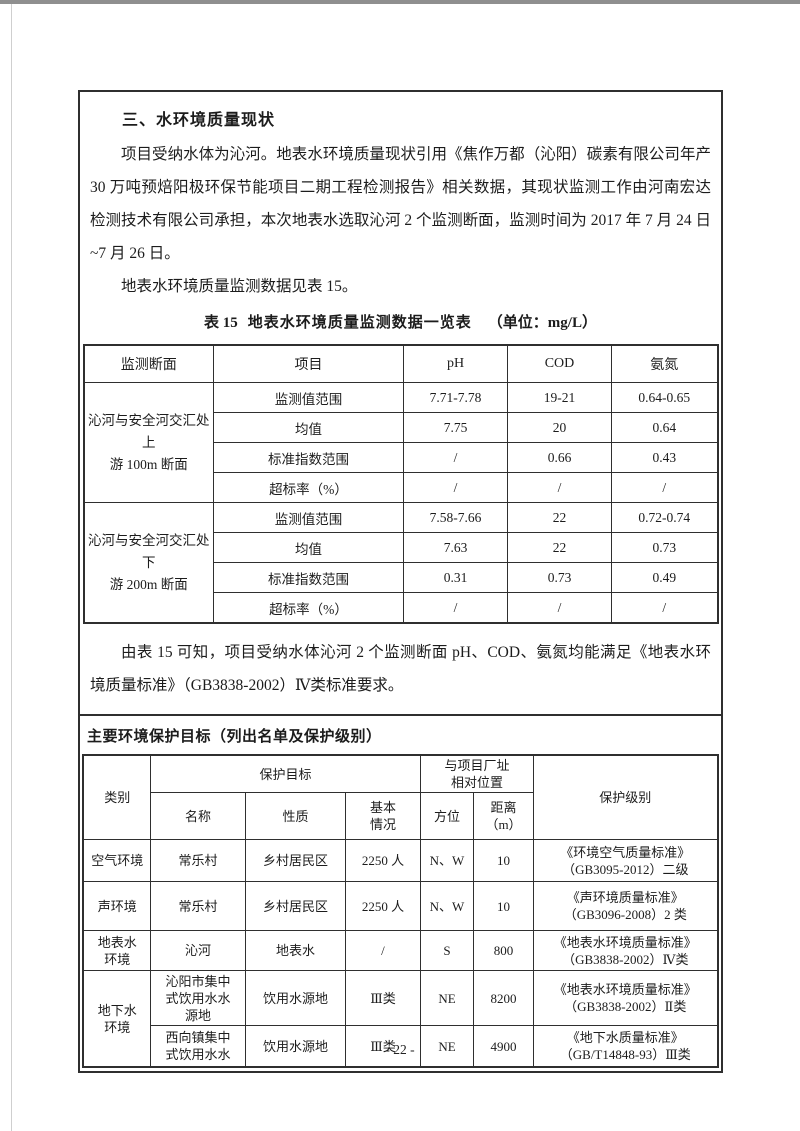 This screenshot has height=1131, width=800. What do you see at coordinates (400, 2) in the screenshot?
I see `scan-top-edge` at bounding box center [400, 2].